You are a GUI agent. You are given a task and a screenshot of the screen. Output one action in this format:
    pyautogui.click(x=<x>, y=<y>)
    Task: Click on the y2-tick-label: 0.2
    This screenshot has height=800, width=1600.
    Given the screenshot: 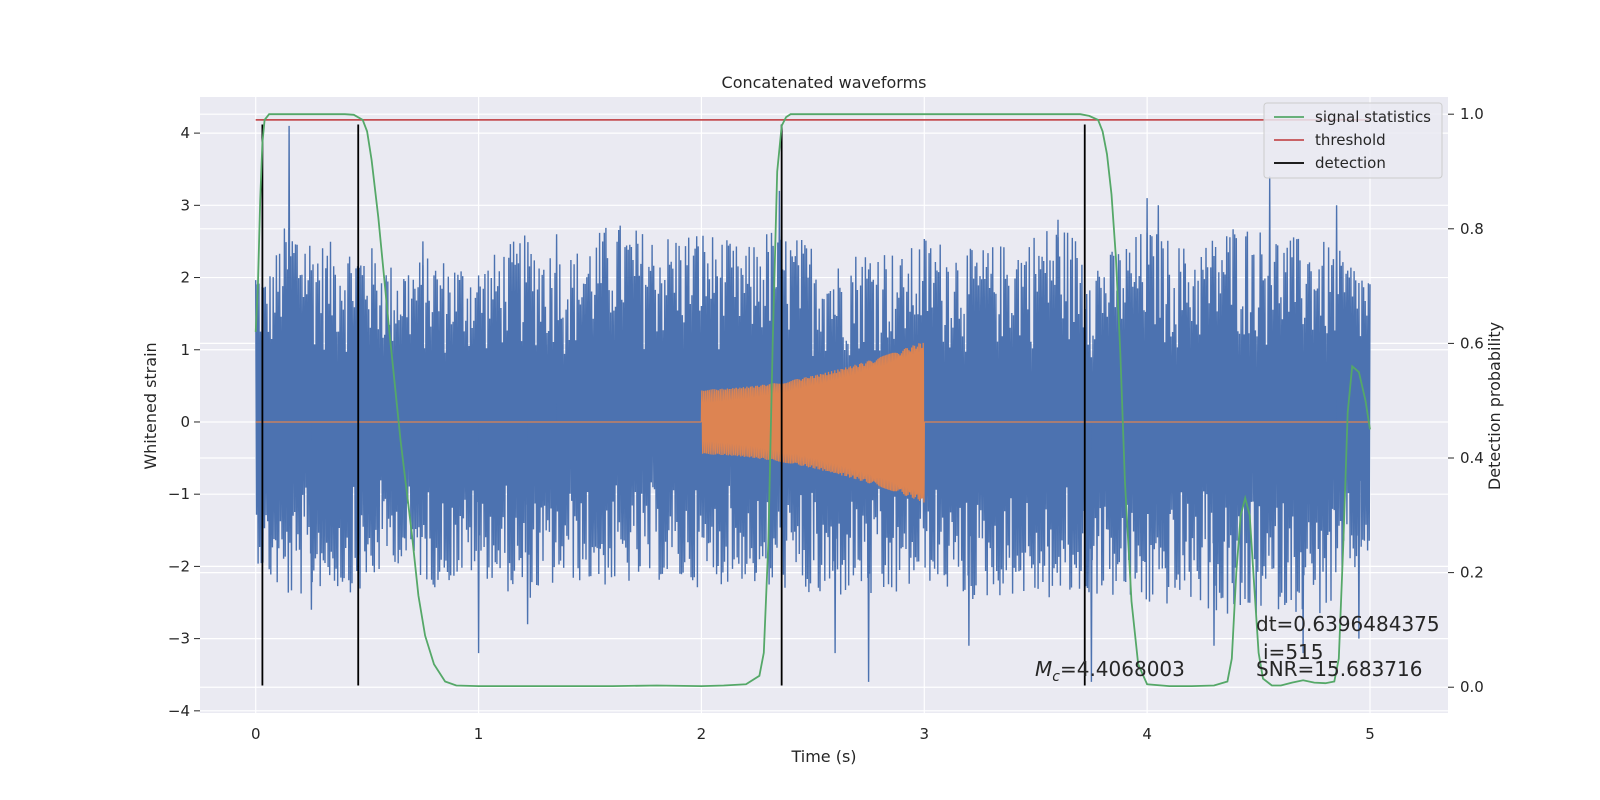 What is the action you would take?
    pyautogui.click(x=1472, y=573)
    